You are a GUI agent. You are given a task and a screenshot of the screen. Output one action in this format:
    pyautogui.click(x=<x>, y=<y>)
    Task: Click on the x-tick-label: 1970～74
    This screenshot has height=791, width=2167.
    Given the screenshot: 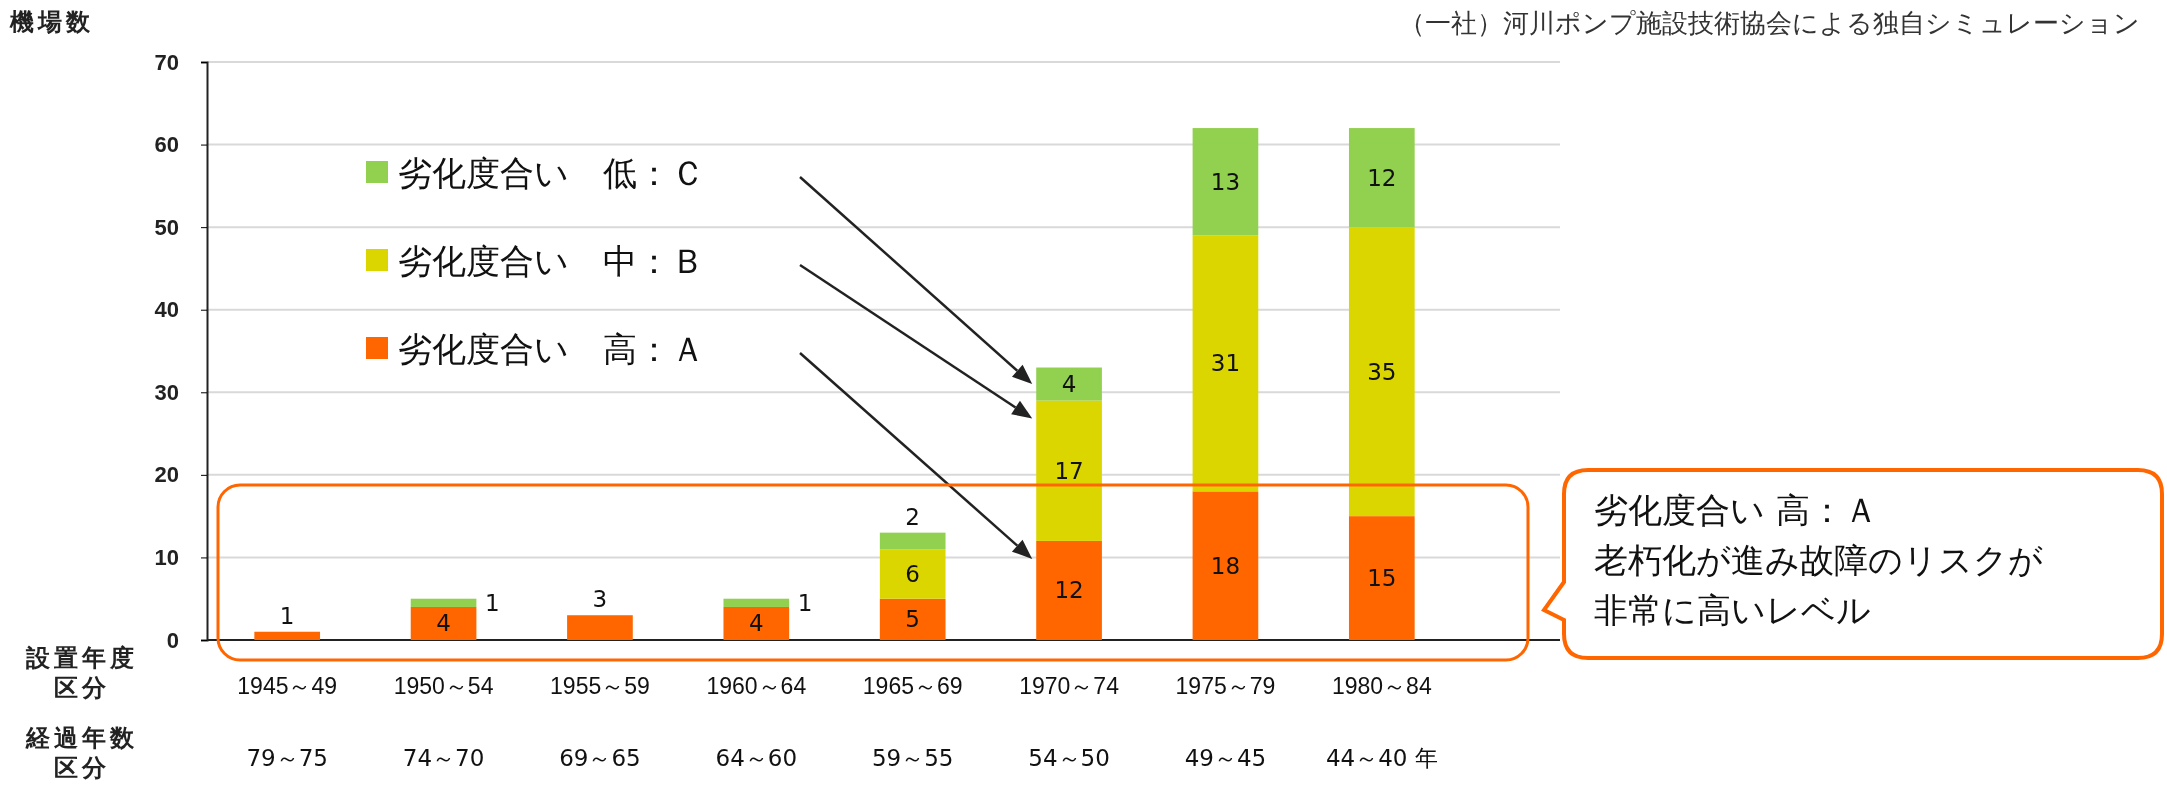 What is the action you would take?
    pyautogui.click(x=1069, y=686)
    